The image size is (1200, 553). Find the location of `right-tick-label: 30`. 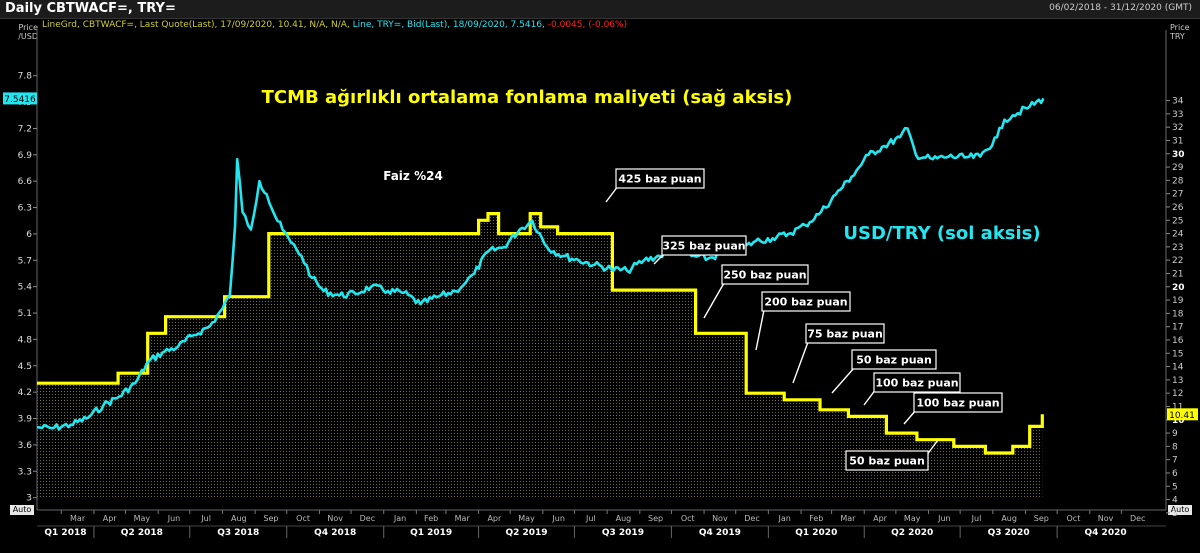

right-tick-label: 30 is located at coordinates (1178, 155).